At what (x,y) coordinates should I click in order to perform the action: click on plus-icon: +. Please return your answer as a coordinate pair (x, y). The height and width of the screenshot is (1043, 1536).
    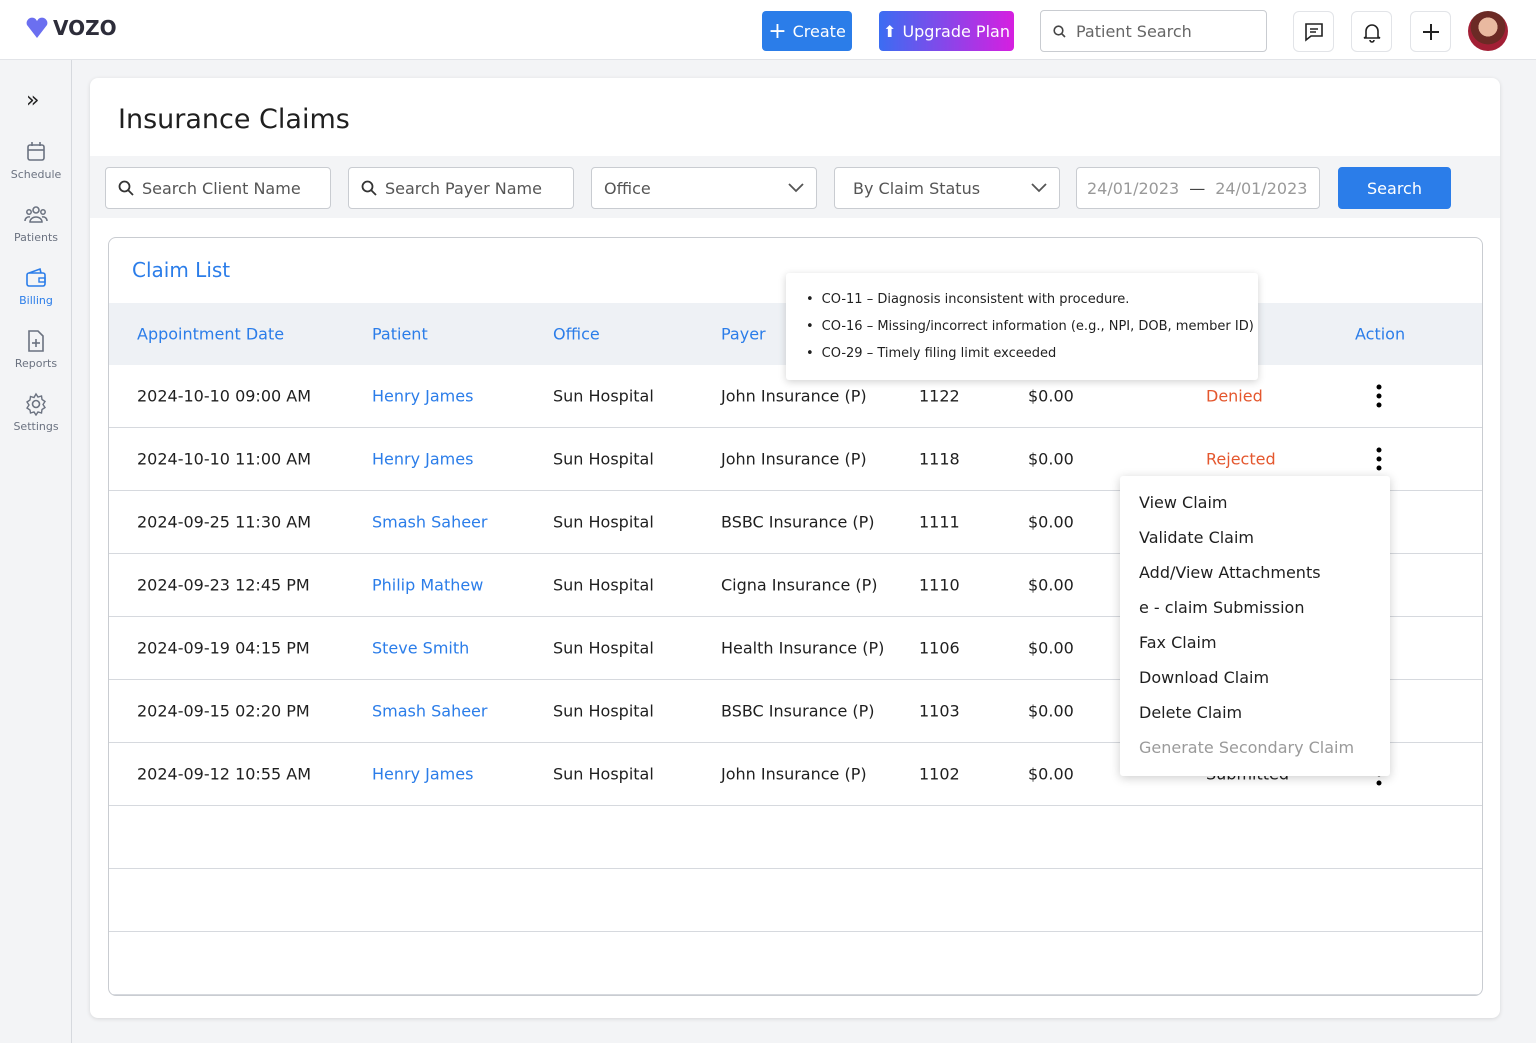
    Looking at the image, I should click on (777, 31).